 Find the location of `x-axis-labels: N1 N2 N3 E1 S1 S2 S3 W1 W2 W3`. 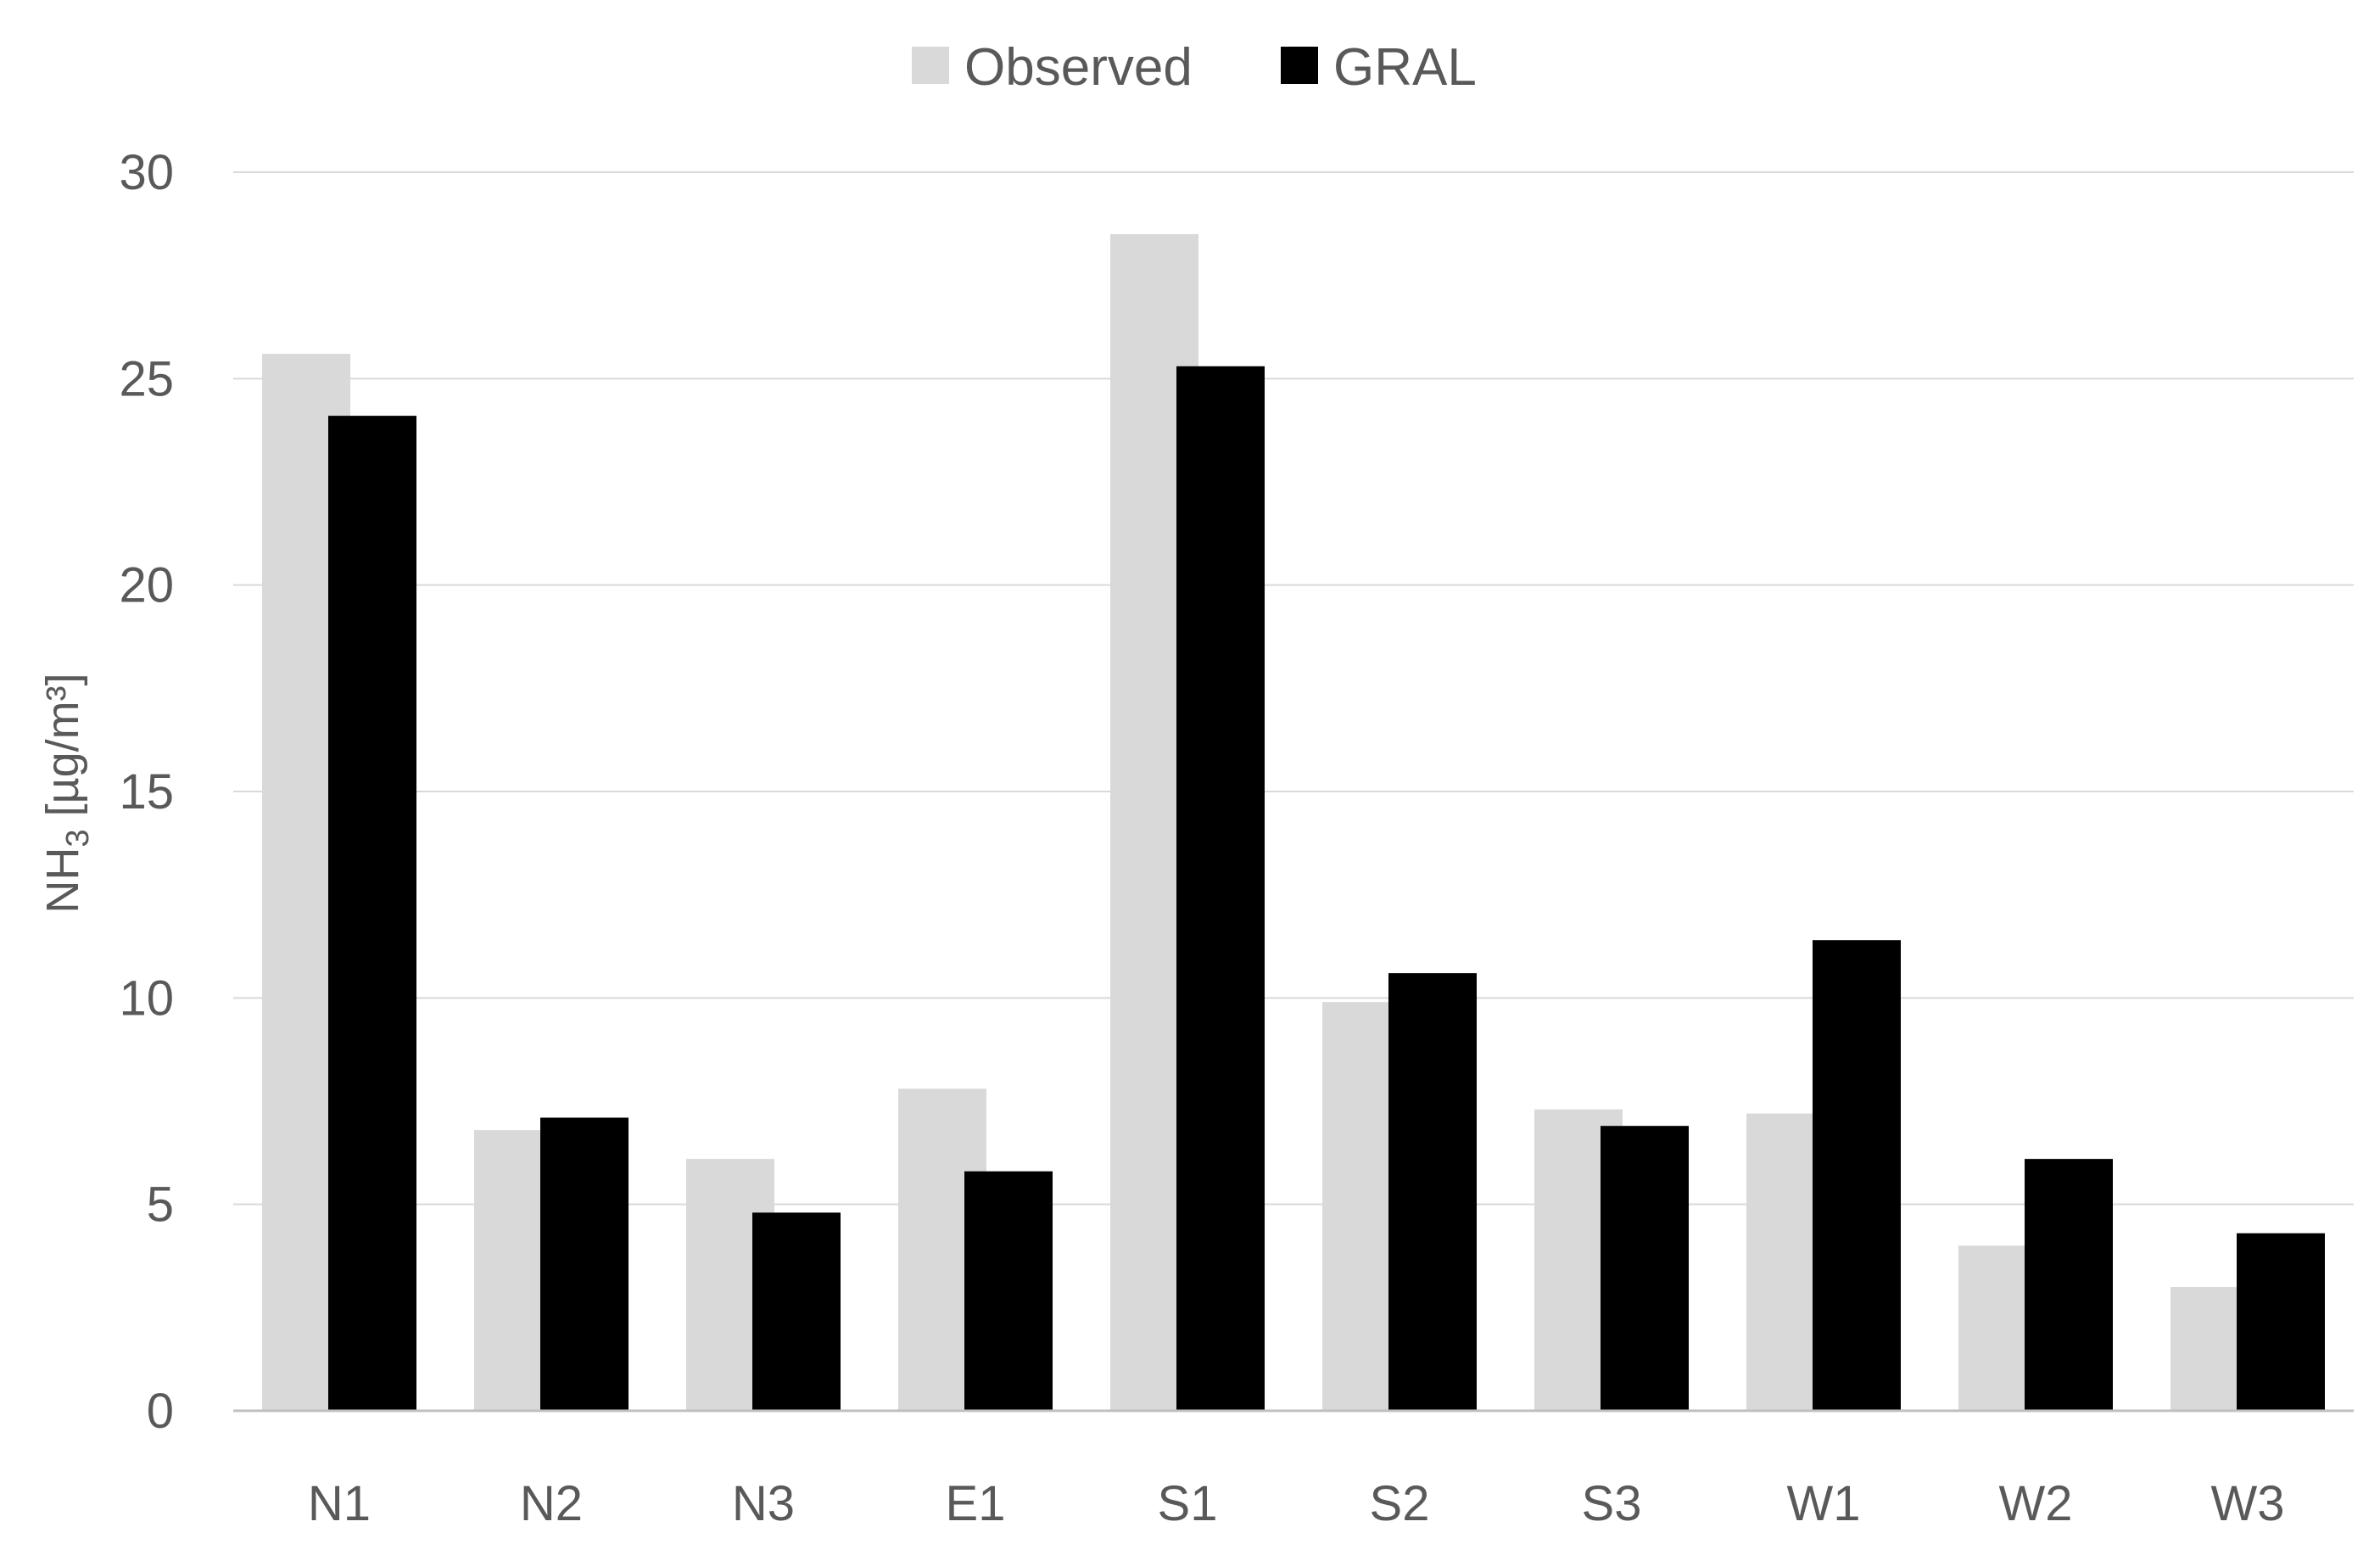

x-axis-labels: N1 N2 N3 E1 S1 S2 S3 W1 W2 W3 is located at coordinates (1296, 1503).